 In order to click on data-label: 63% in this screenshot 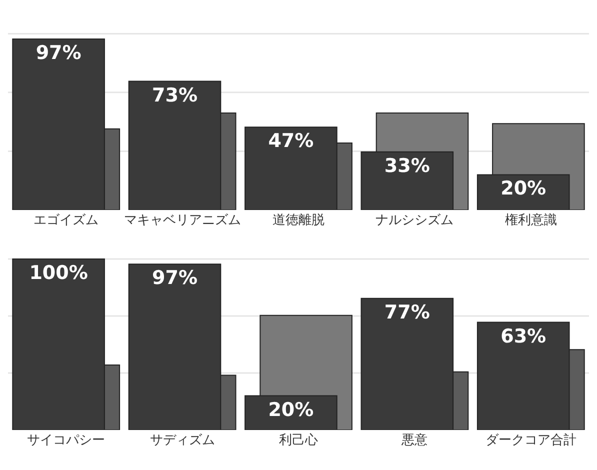, I will do `click(523, 336)`.